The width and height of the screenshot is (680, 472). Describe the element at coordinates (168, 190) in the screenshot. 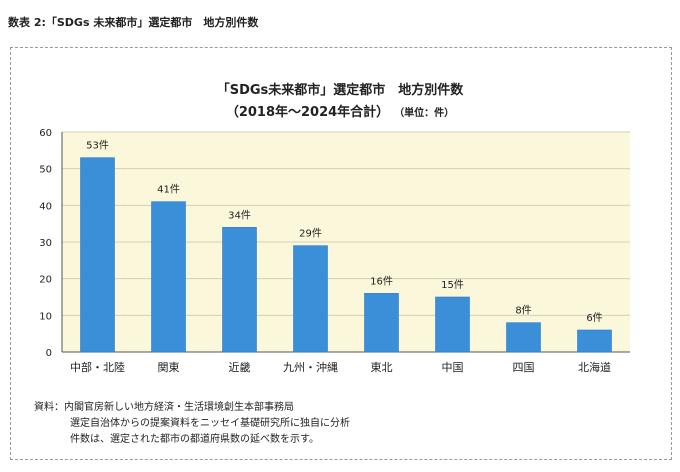

I see `data-label: 41件` at that location.